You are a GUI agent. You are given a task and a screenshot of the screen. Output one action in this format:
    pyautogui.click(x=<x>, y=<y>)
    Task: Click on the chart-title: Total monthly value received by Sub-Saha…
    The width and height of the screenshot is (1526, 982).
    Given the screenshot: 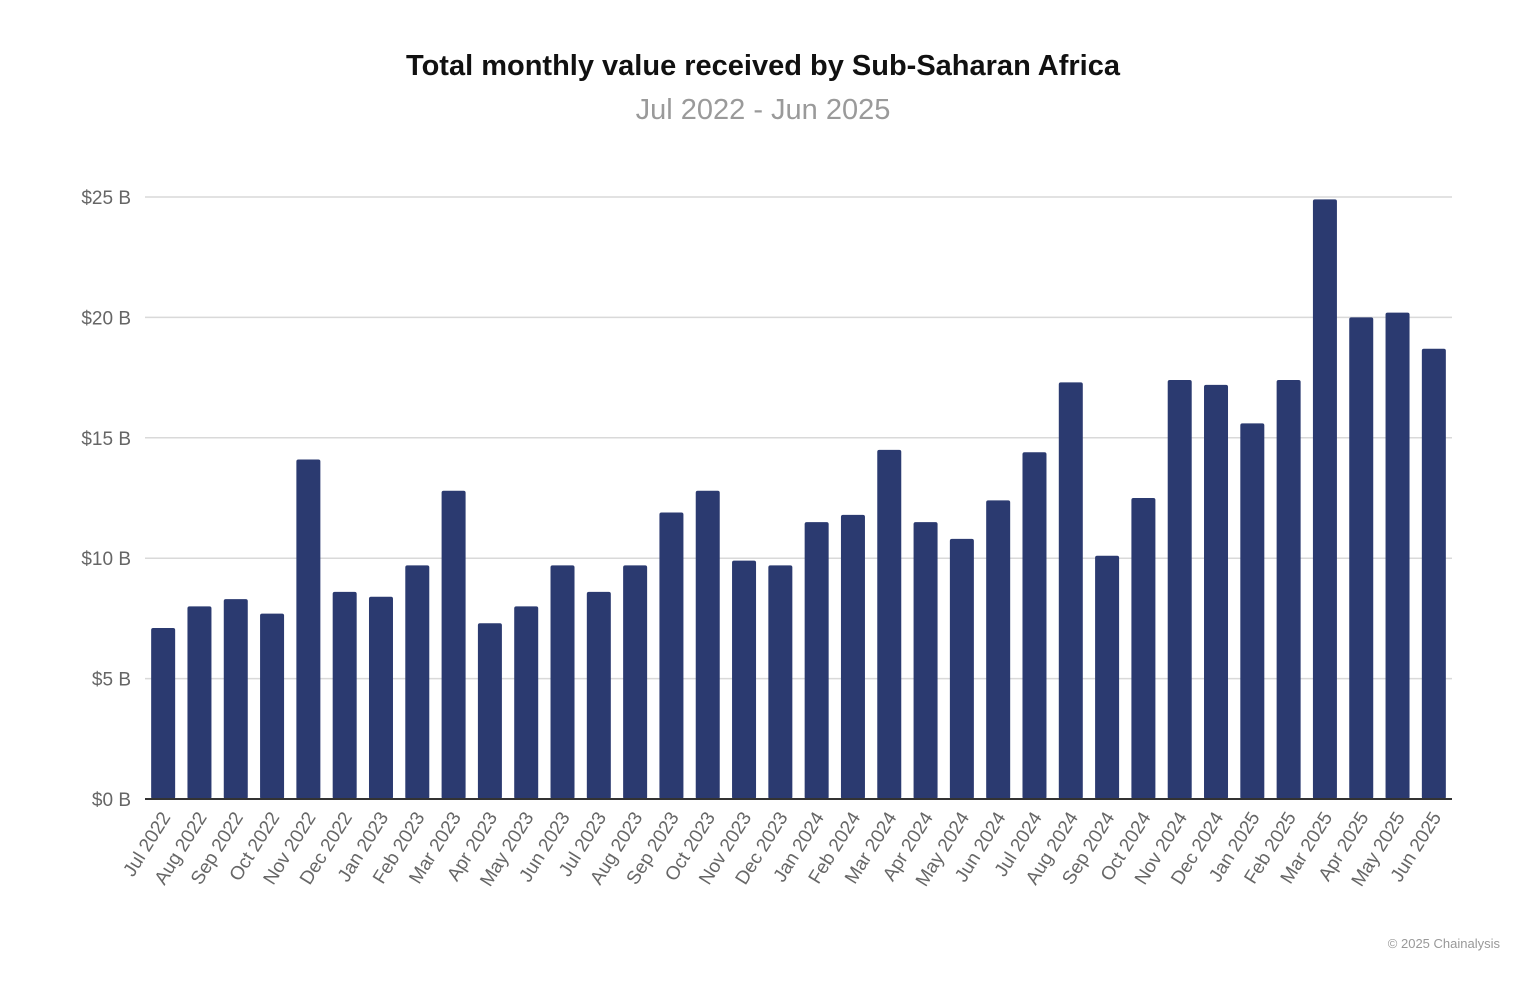 What is the action you would take?
    pyautogui.click(x=763, y=66)
    